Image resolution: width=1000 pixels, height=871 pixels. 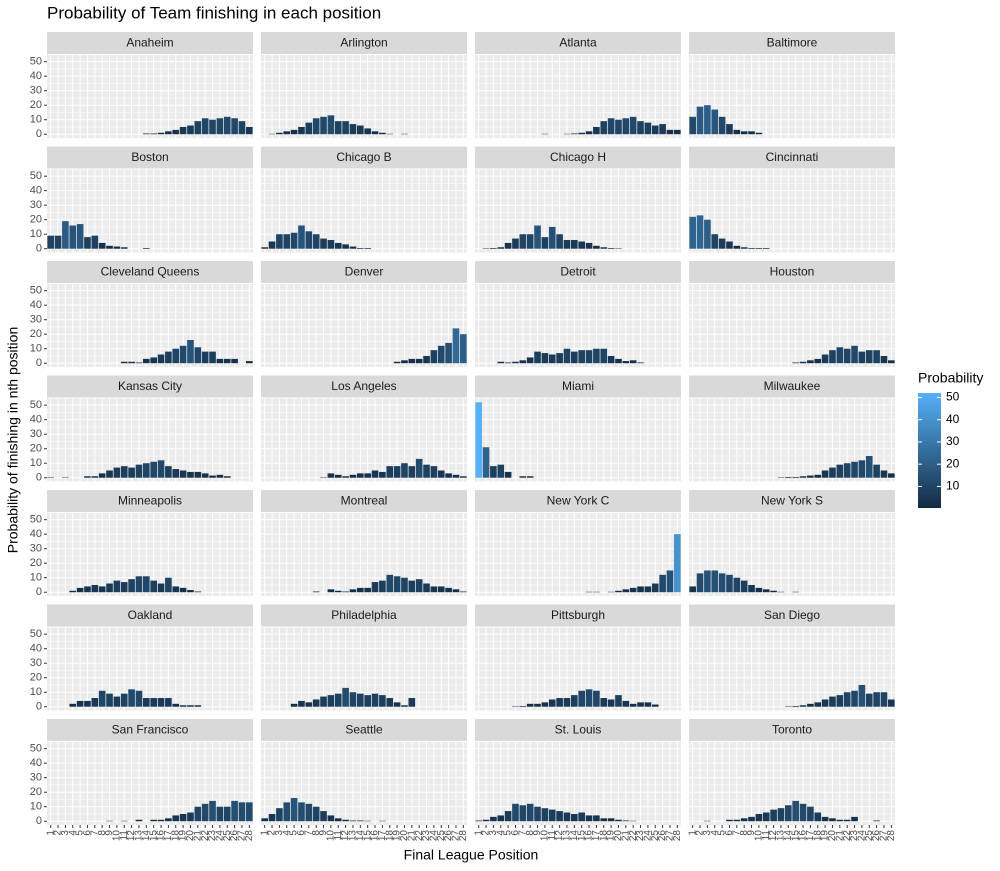 What do you see at coordinates (953, 419) in the screenshot?
I see `legend-tick-label: 40` at bounding box center [953, 419].